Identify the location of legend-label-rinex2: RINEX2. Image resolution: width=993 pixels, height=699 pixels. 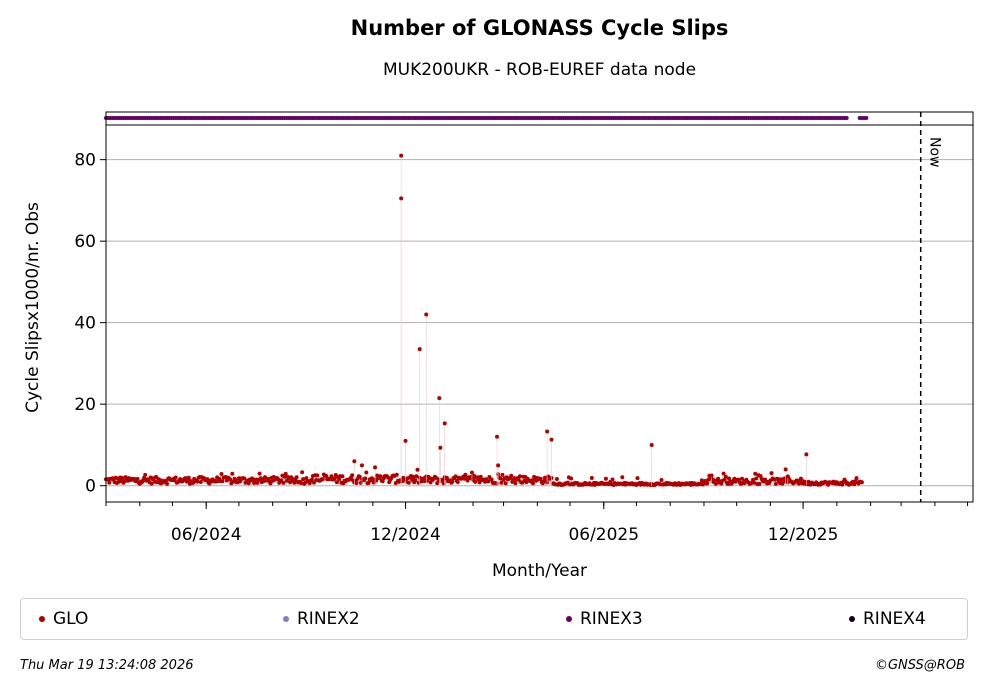
(328, 619).